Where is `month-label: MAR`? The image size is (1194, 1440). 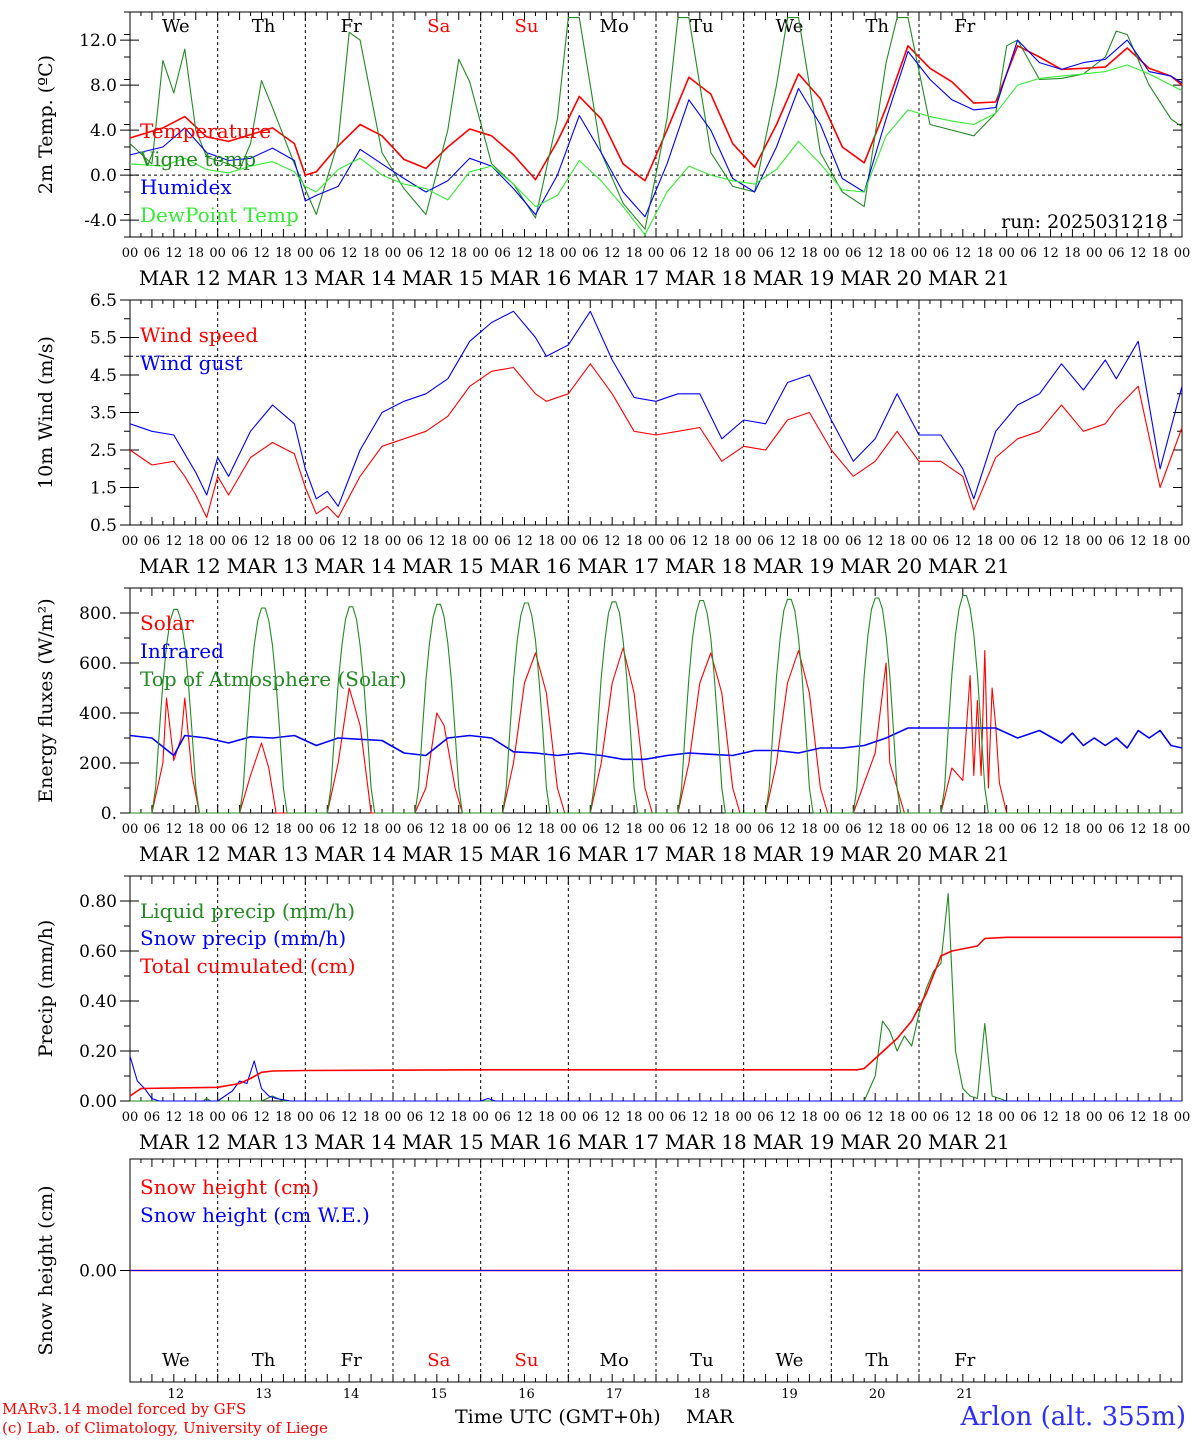
month-label: MAR is located at coordinates (710, 1417).